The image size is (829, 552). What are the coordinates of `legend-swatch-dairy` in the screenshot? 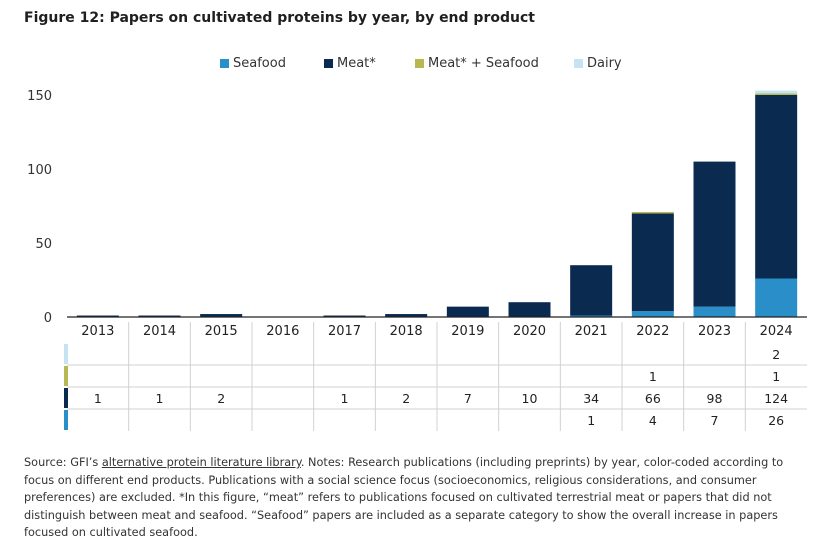 It's located at (578, 63).